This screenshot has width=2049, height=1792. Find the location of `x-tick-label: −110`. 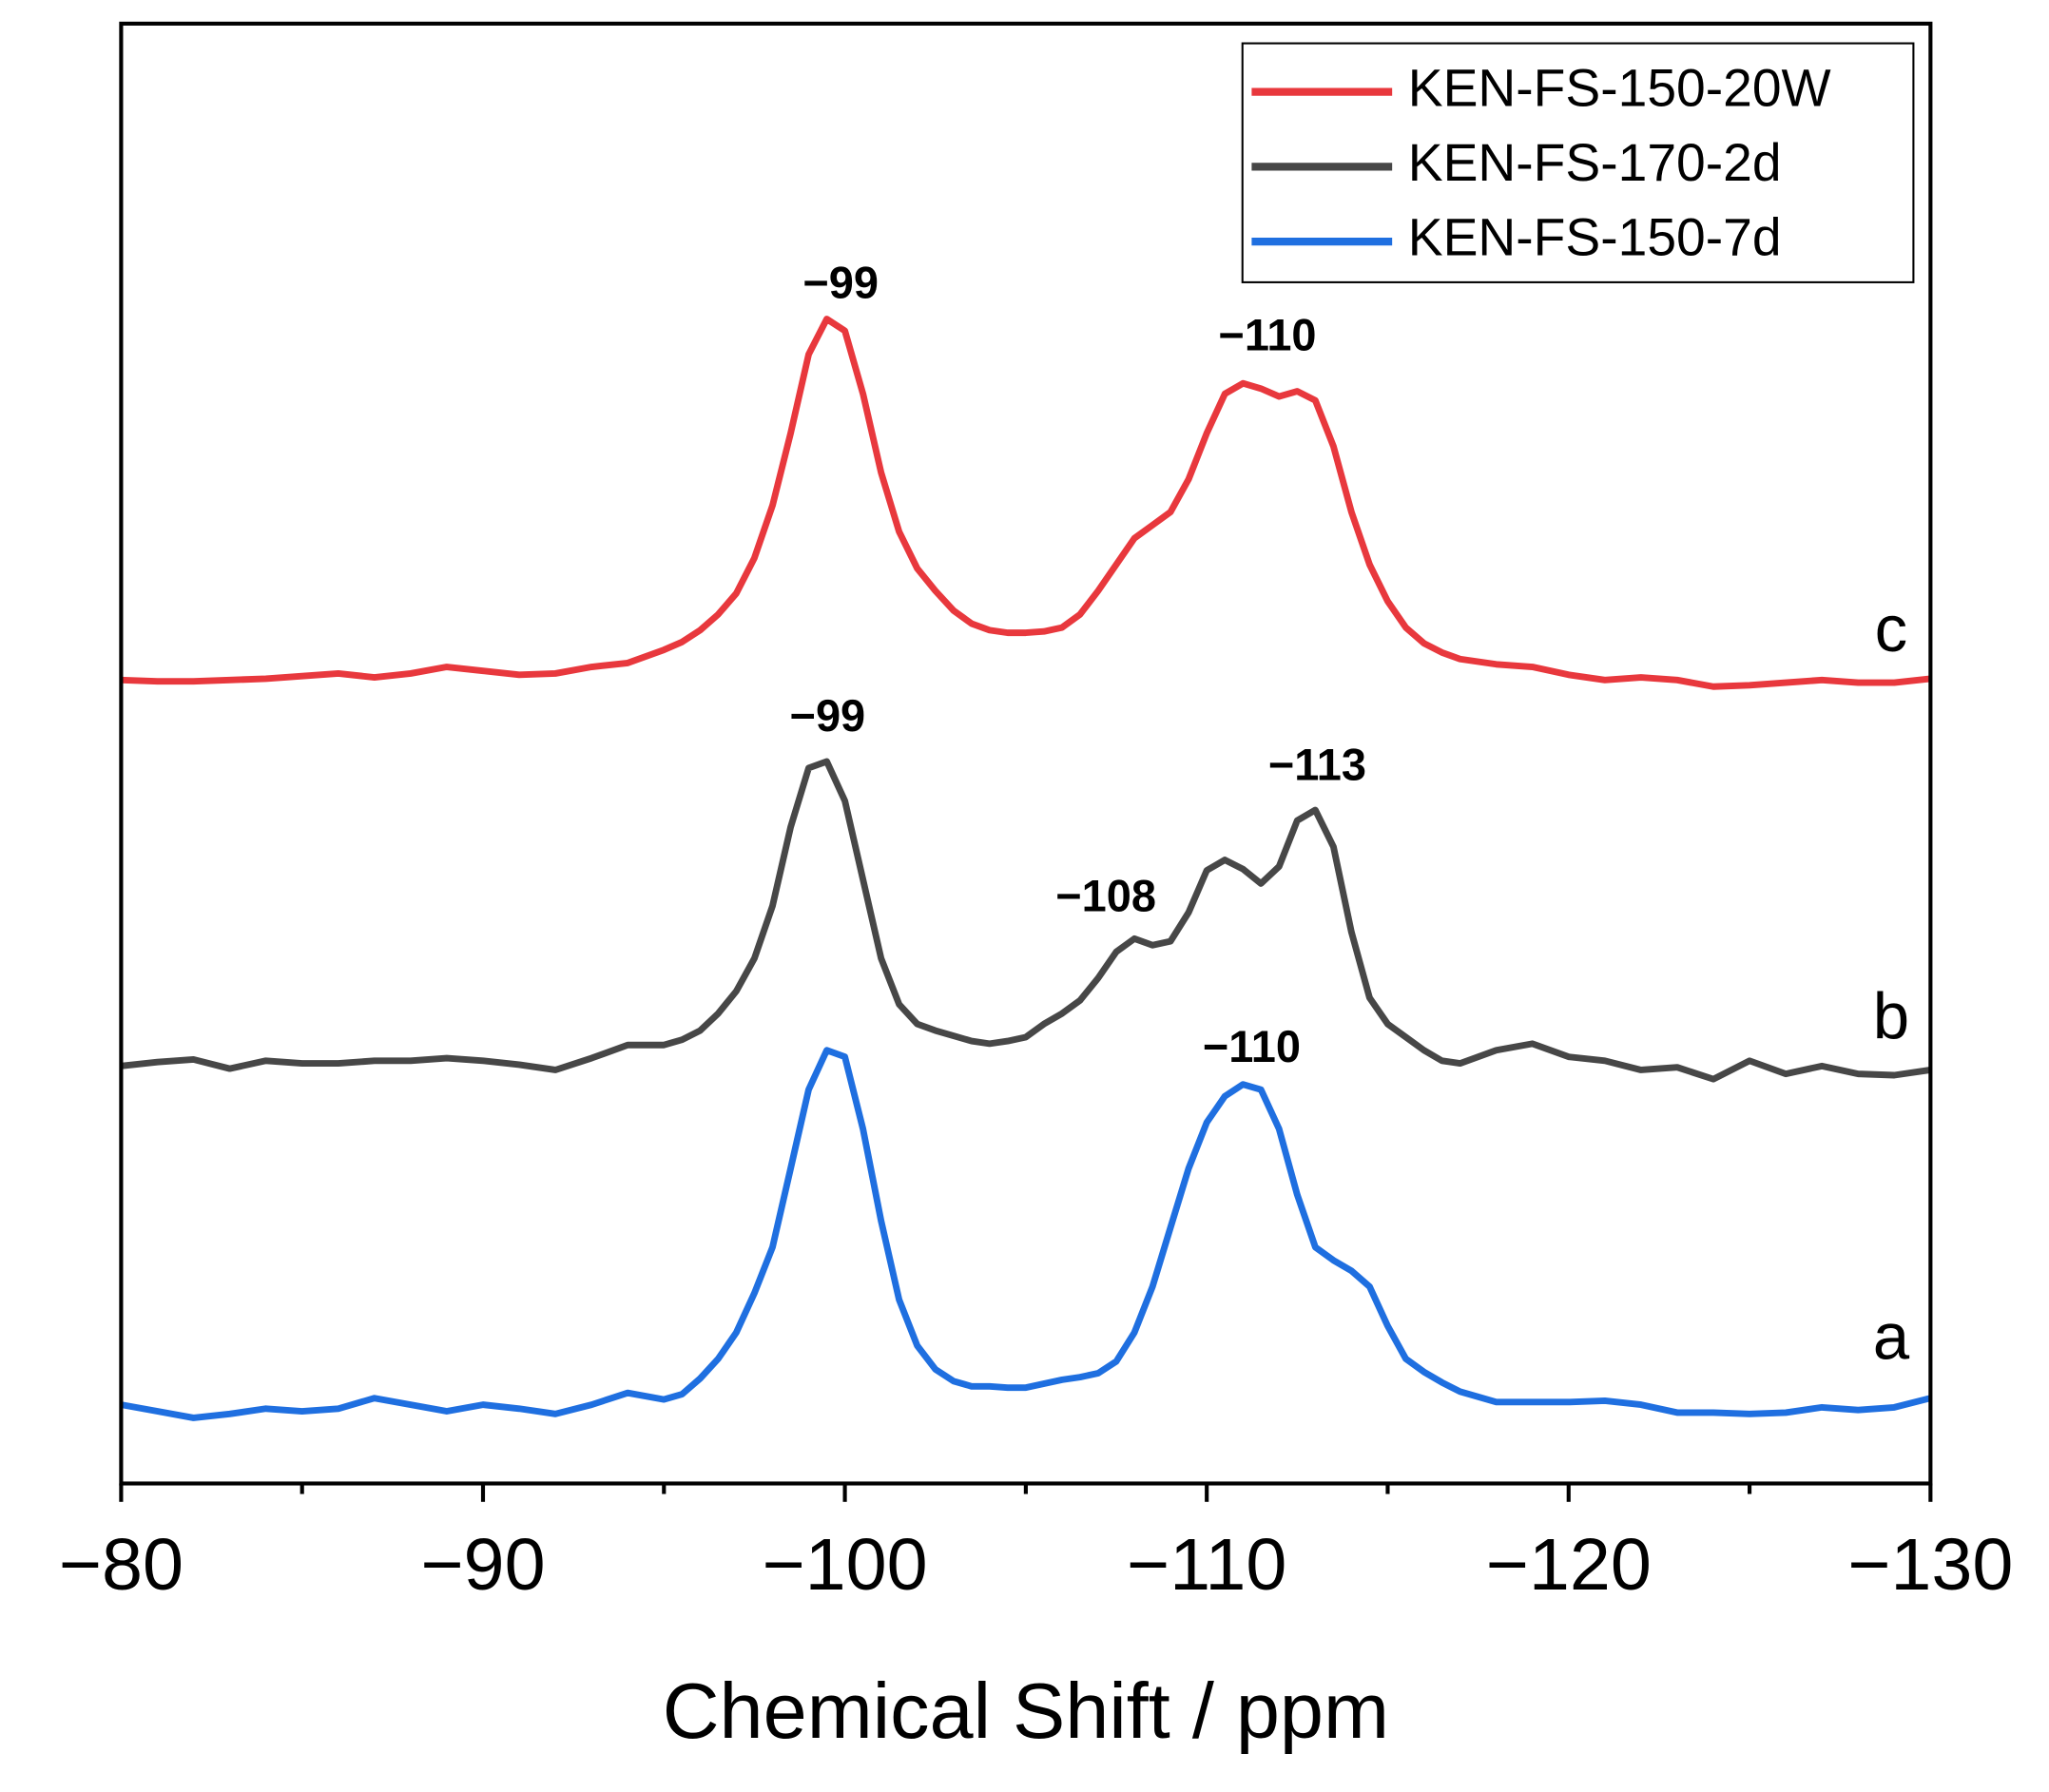

x-tick-label: −110 is located at coordinates (1206, 1565).